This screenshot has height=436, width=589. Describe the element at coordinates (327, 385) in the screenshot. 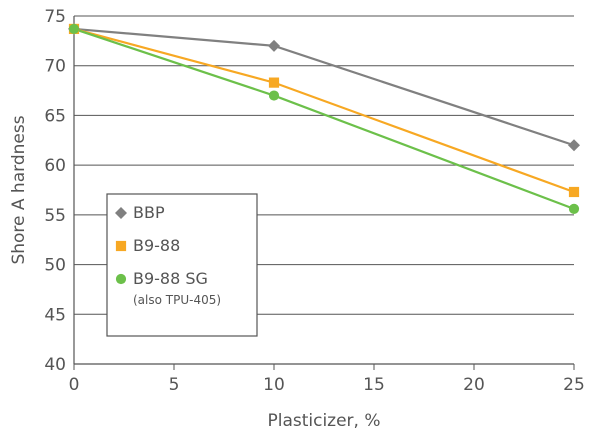

I see `x-tick-labels: 0 5 10 15 20 25` at that location.